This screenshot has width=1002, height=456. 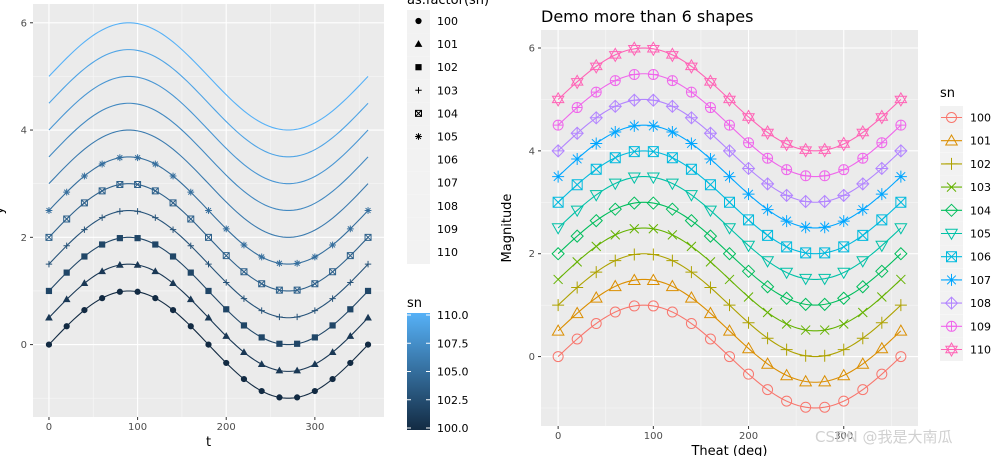 I want to click on shape-legend-label: 105, so click(x=447, y=137).